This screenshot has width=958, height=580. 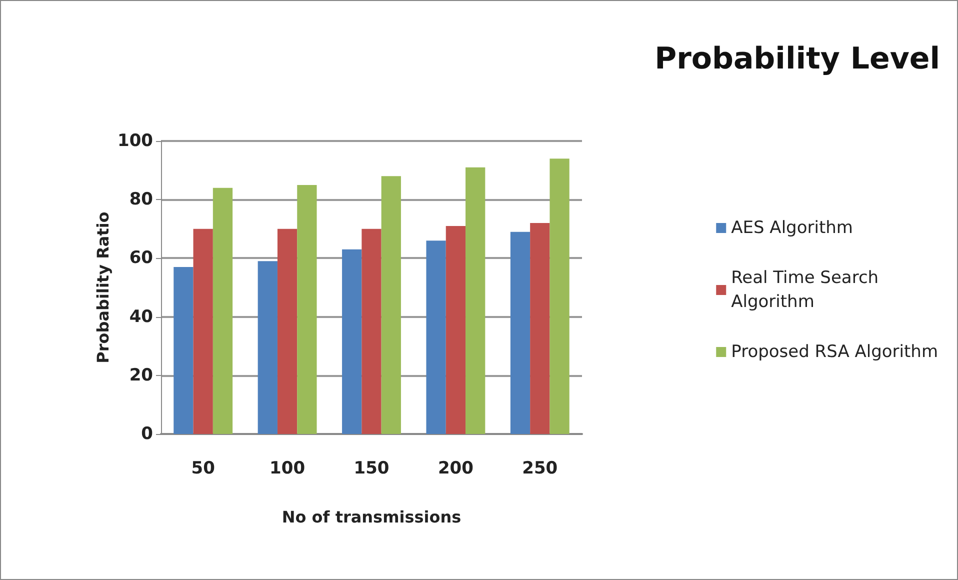 I want to click on x-axis-title: No of transmissions, so click(x=372, y=517).